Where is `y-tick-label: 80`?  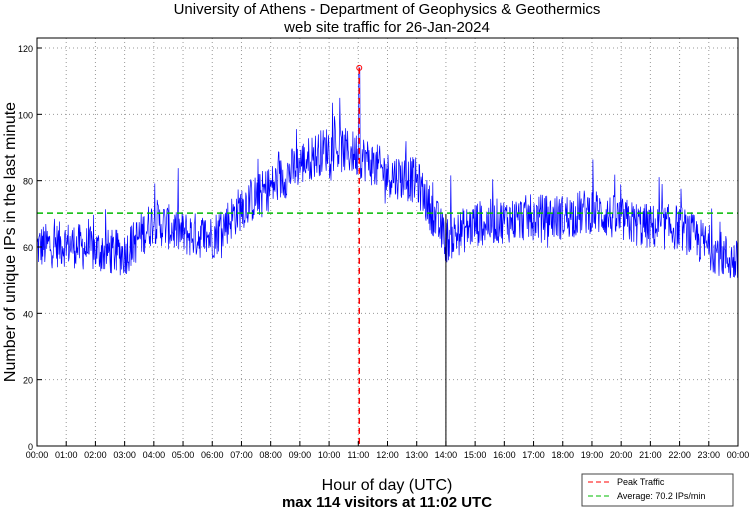
y-tick-label: 80 is located at coordinates (28, 182).